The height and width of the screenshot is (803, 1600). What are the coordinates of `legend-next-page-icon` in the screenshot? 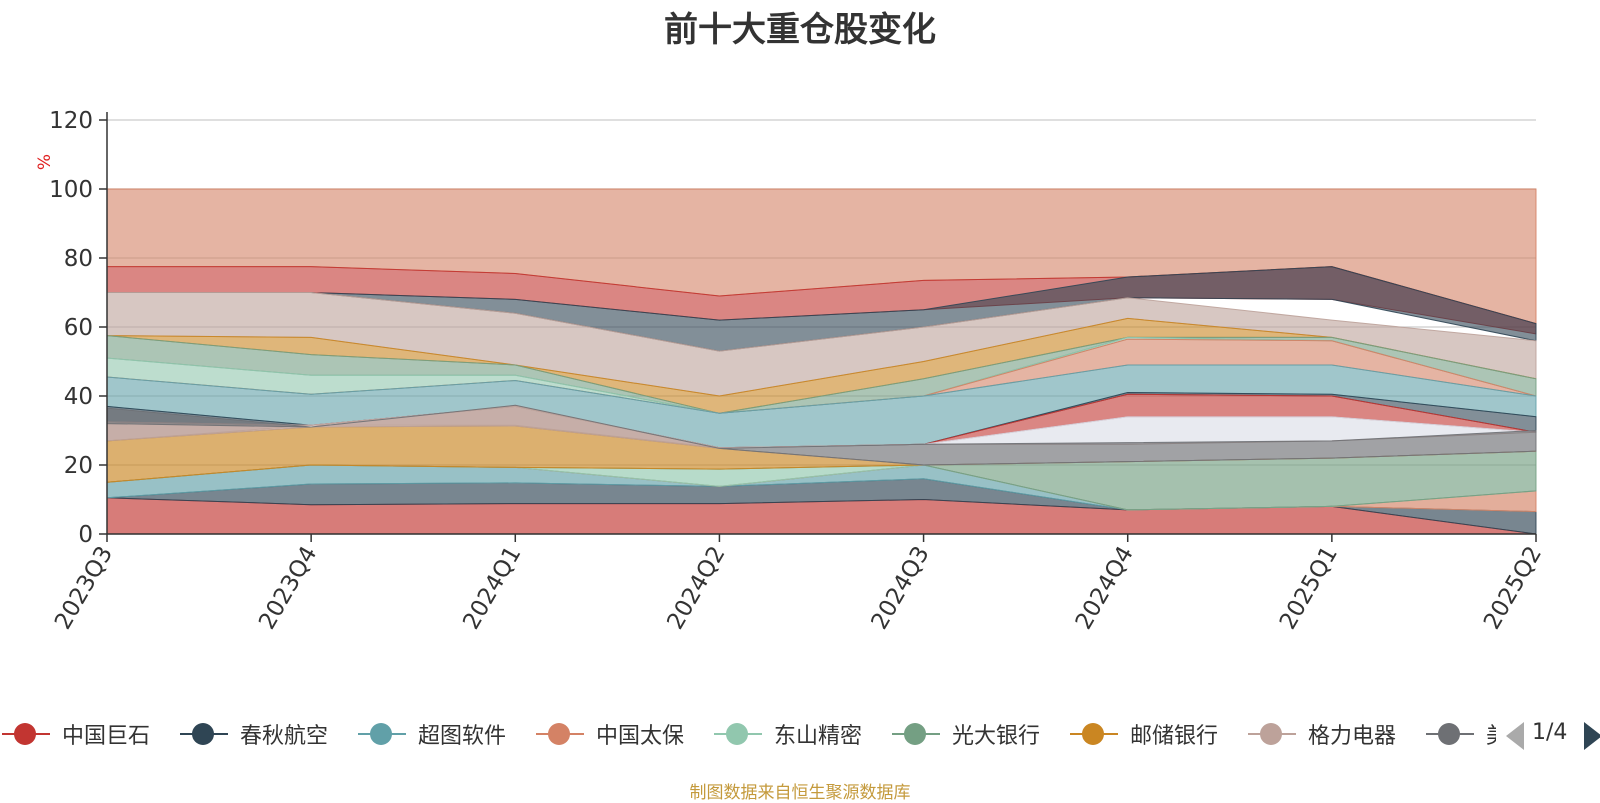 It's located at (1592, 736).